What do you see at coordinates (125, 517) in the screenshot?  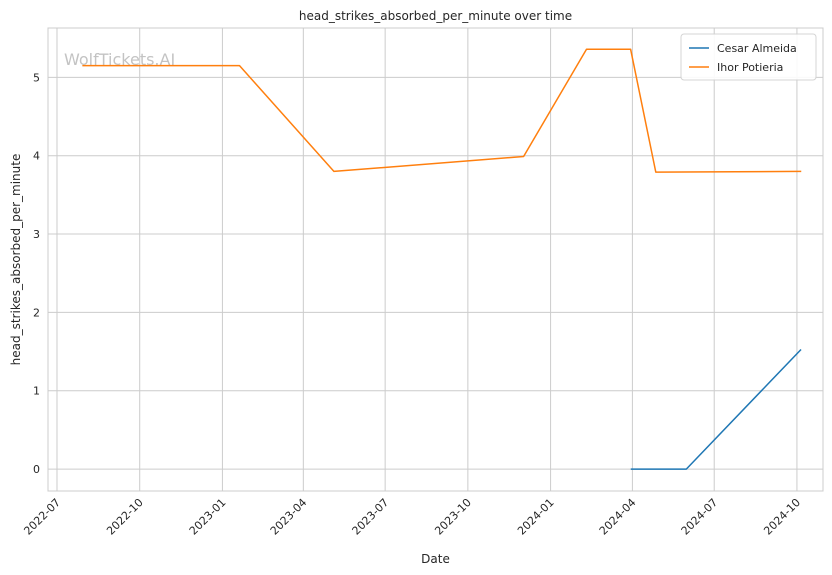 I see `x-tick-label: 2022-10` at bounding box center [125, 517].